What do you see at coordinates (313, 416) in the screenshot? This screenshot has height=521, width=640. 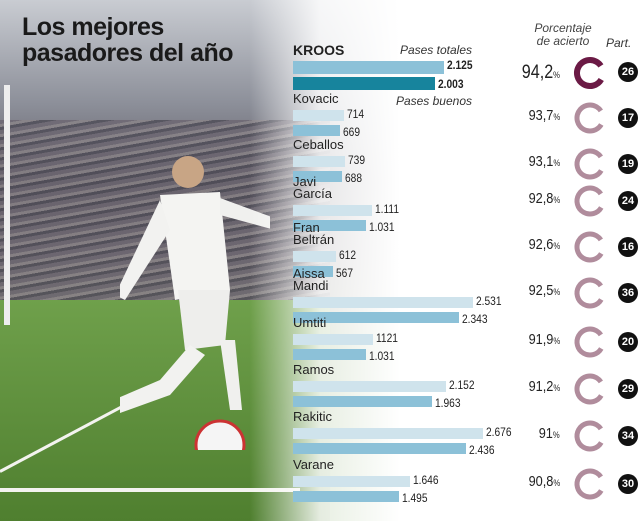 I see `player-name: Rakitic` at bounding box center [313, 416].